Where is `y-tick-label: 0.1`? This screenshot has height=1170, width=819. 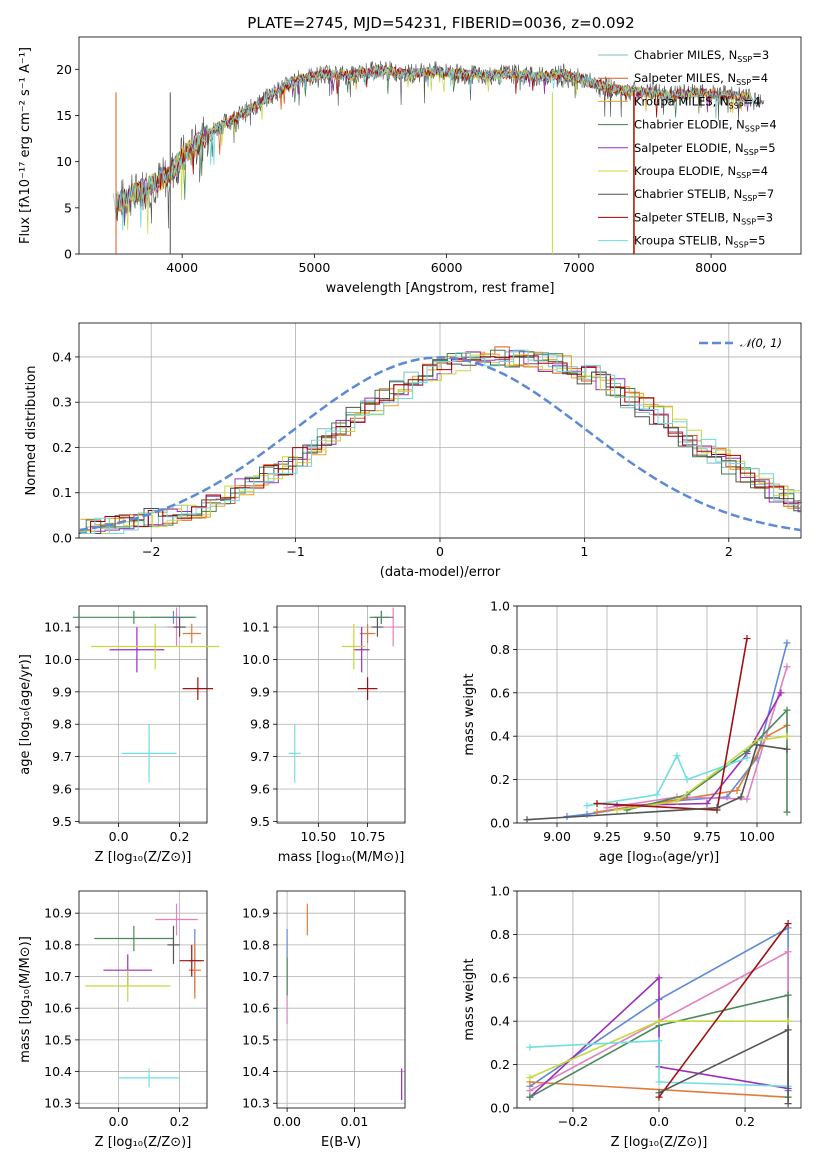 y-tick-label: 0.1 is located at coordinates (62, 492).